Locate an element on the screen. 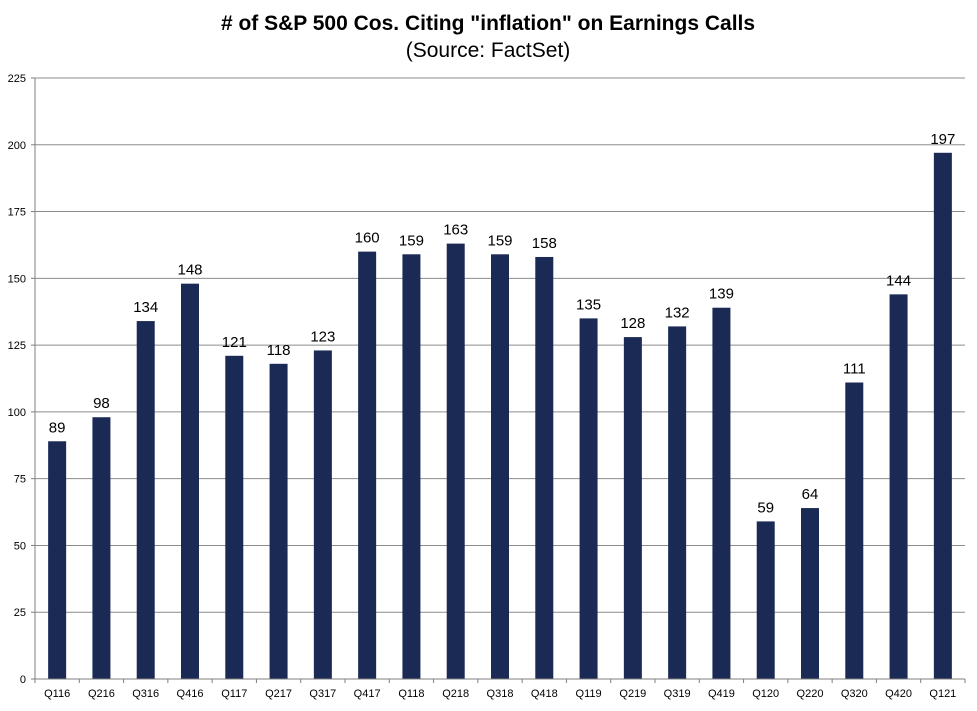 The image size is (977, 711). x-tick-label: Q219 is located at coordinates (632, 694).